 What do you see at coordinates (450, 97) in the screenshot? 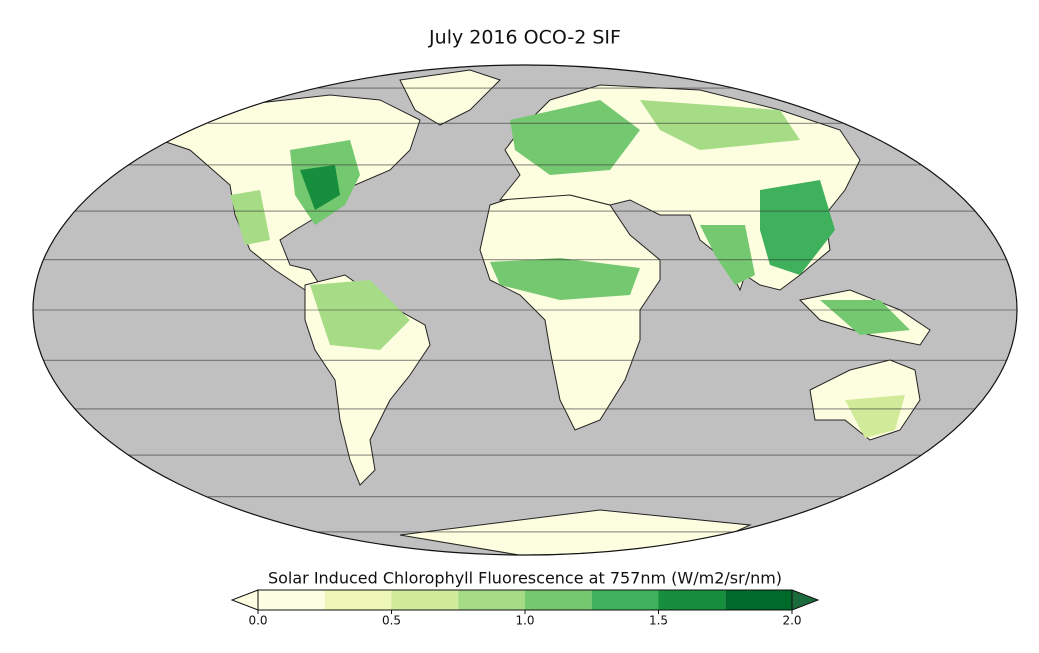
I see `greenland` at bounding box center [450, 97].